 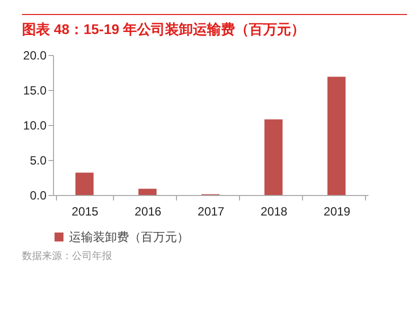 What do you see at coordinates (274, 211) in the screenshot?
I see `x-tick-label: 2018` at bounding box center [274, 211].